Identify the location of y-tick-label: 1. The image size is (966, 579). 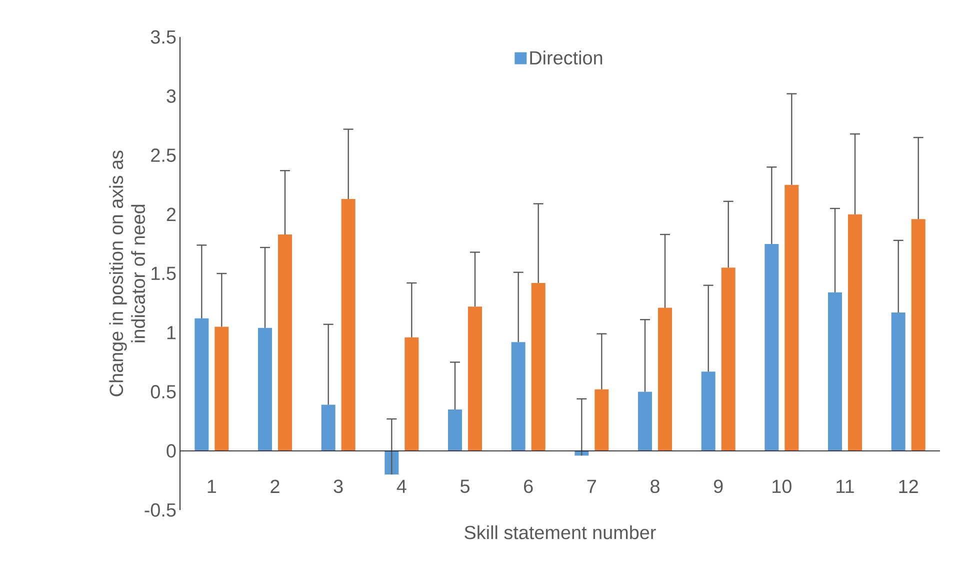
(171, 333).